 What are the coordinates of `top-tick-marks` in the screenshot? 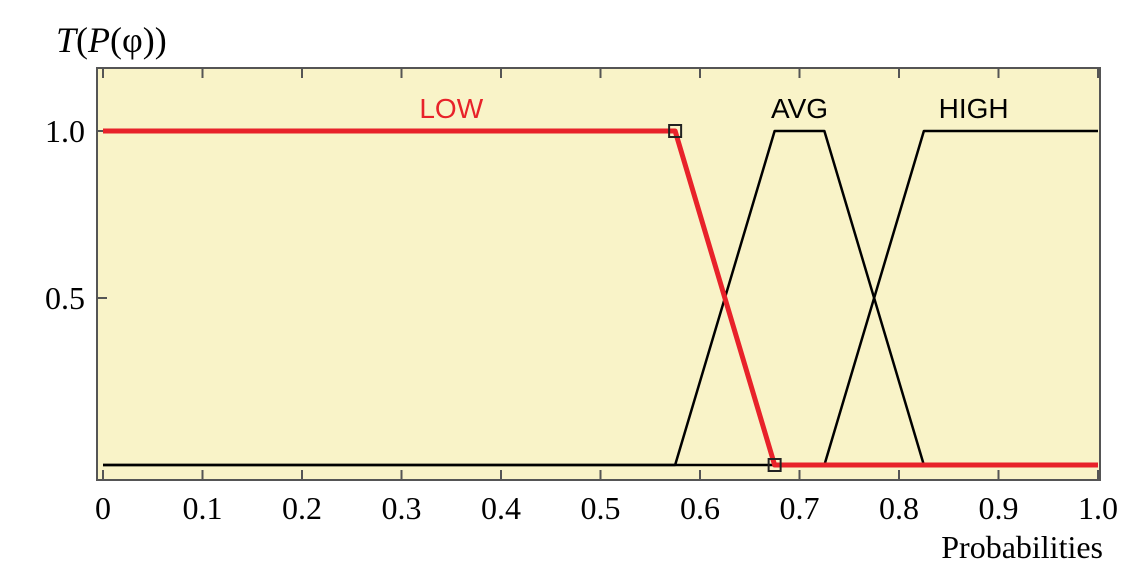 It's located at (600, 73).